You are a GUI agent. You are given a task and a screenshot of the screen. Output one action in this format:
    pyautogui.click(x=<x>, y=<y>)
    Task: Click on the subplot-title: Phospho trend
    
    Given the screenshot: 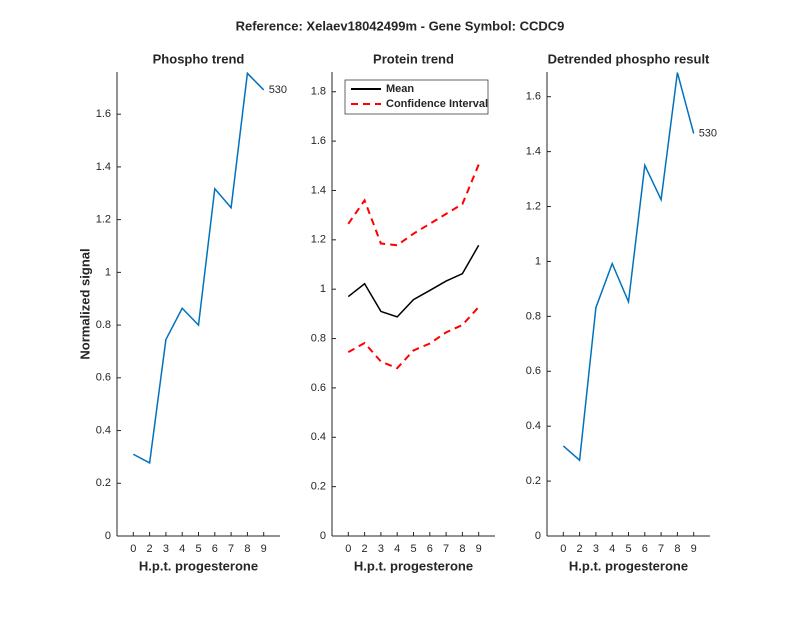 What is the action you would take?
    pyautogui.click(x=199, y=58)
    